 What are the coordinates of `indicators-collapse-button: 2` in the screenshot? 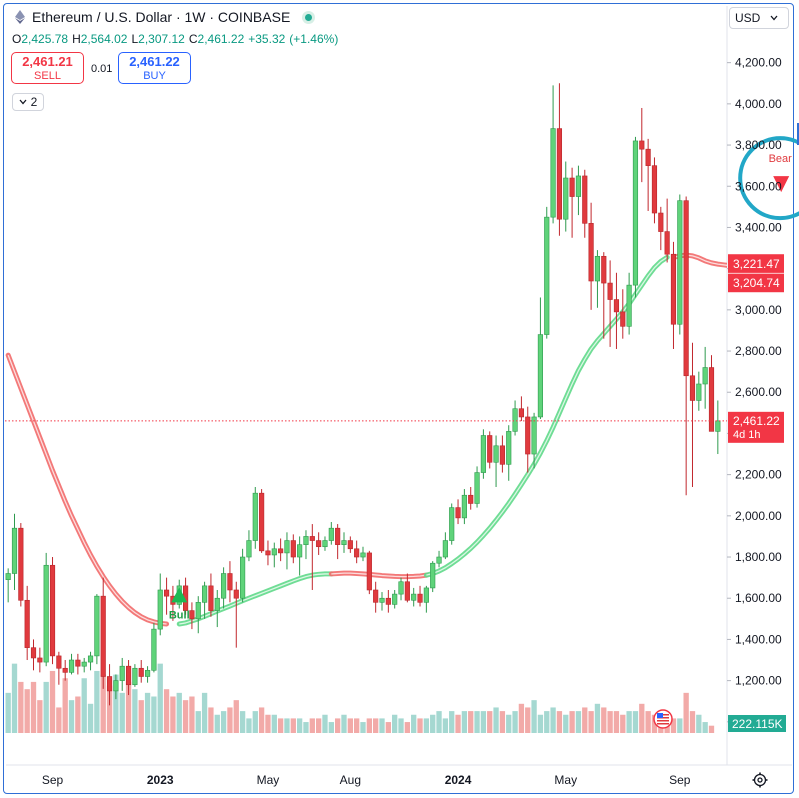 It's located at (28, 102).